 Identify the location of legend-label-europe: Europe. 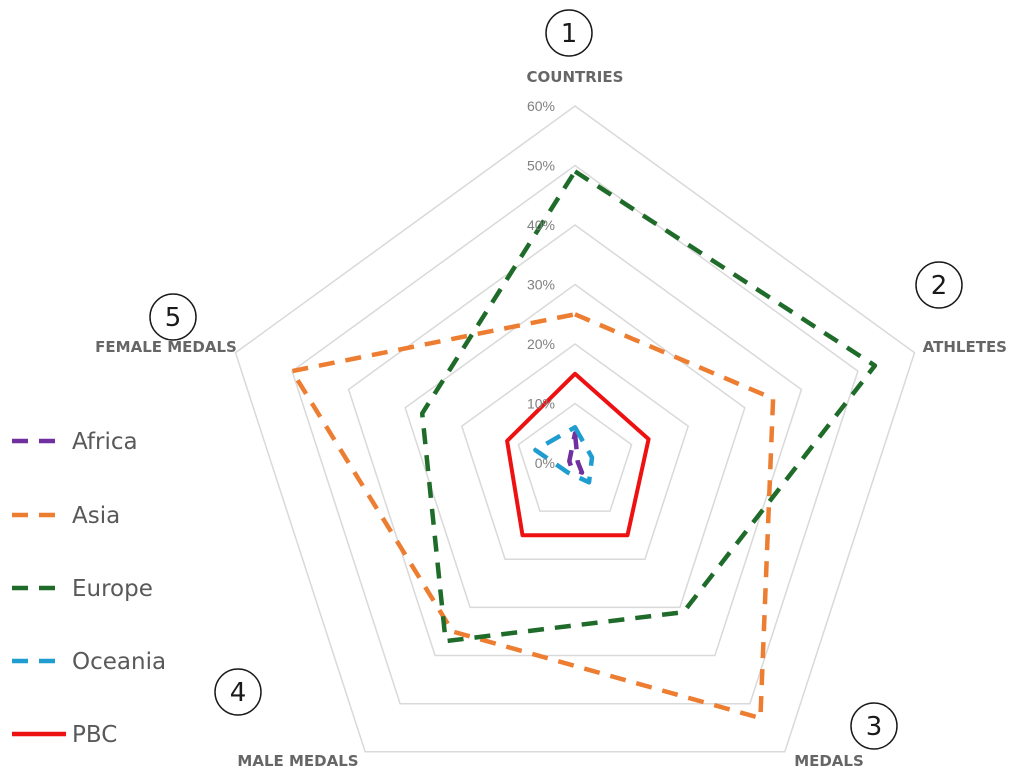
(112, 589).